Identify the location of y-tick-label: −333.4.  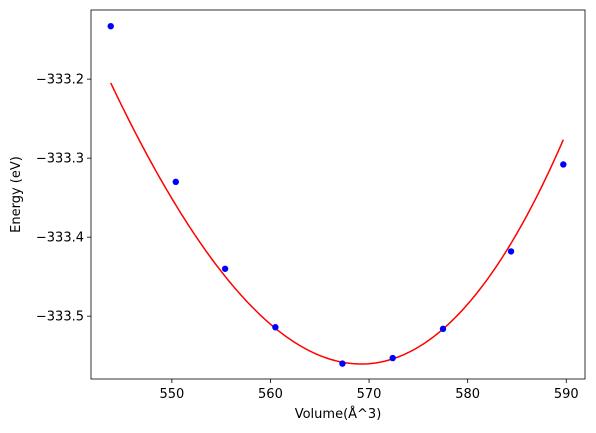
(60, 238).